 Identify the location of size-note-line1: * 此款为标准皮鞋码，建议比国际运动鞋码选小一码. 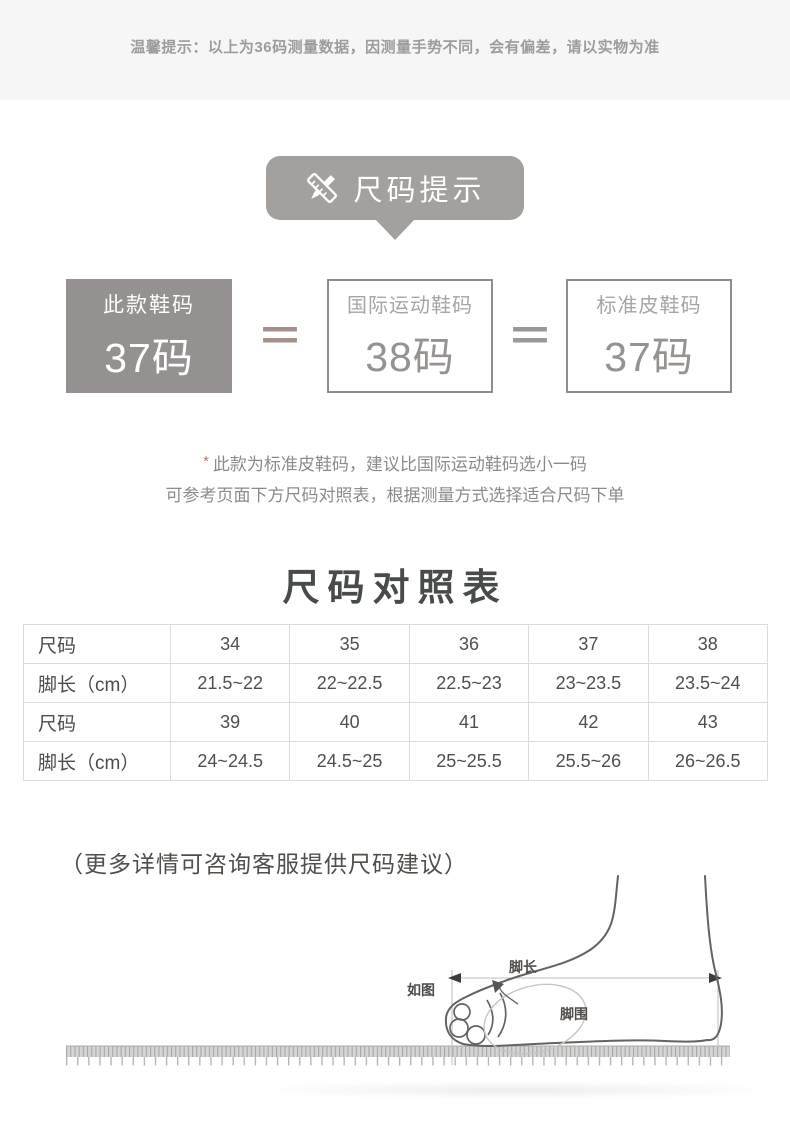
(395, 463).